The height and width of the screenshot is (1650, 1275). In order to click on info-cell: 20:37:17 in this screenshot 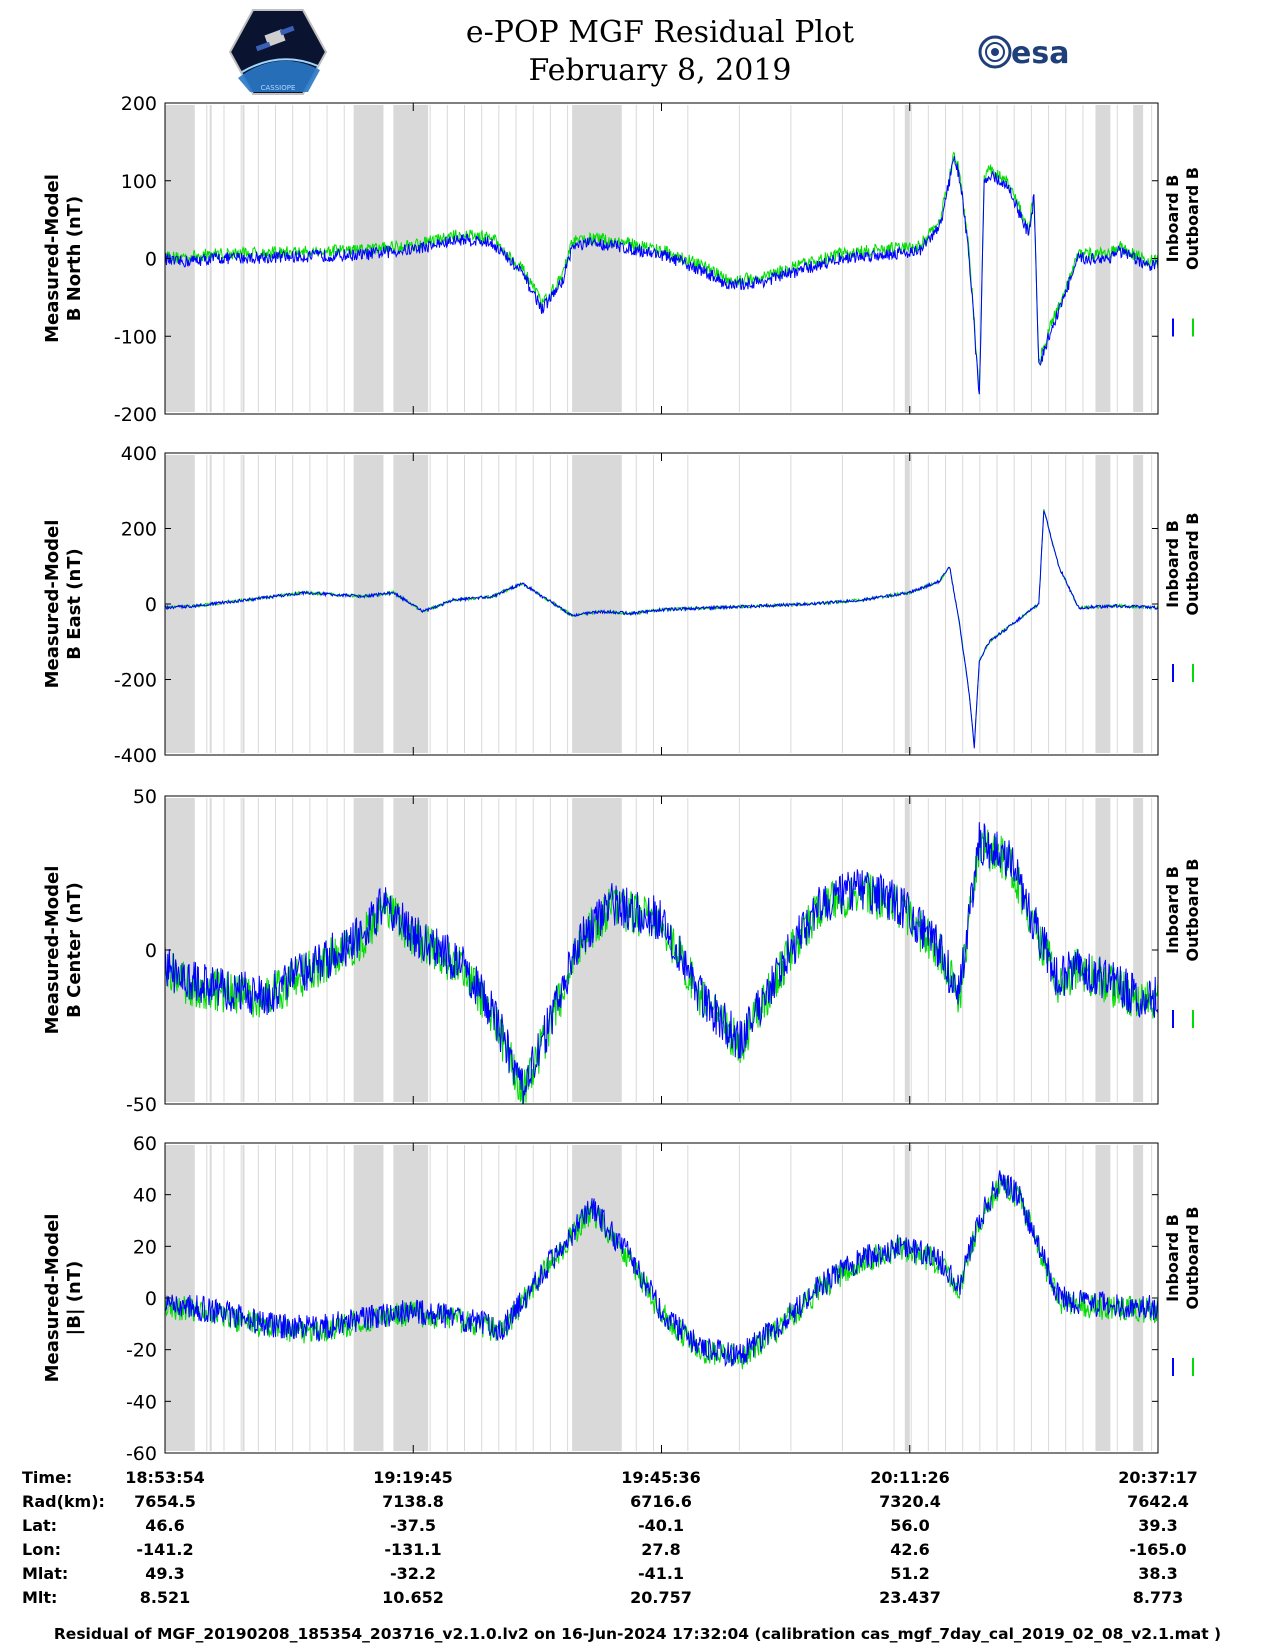, I will do `click(1158, 1477)`.